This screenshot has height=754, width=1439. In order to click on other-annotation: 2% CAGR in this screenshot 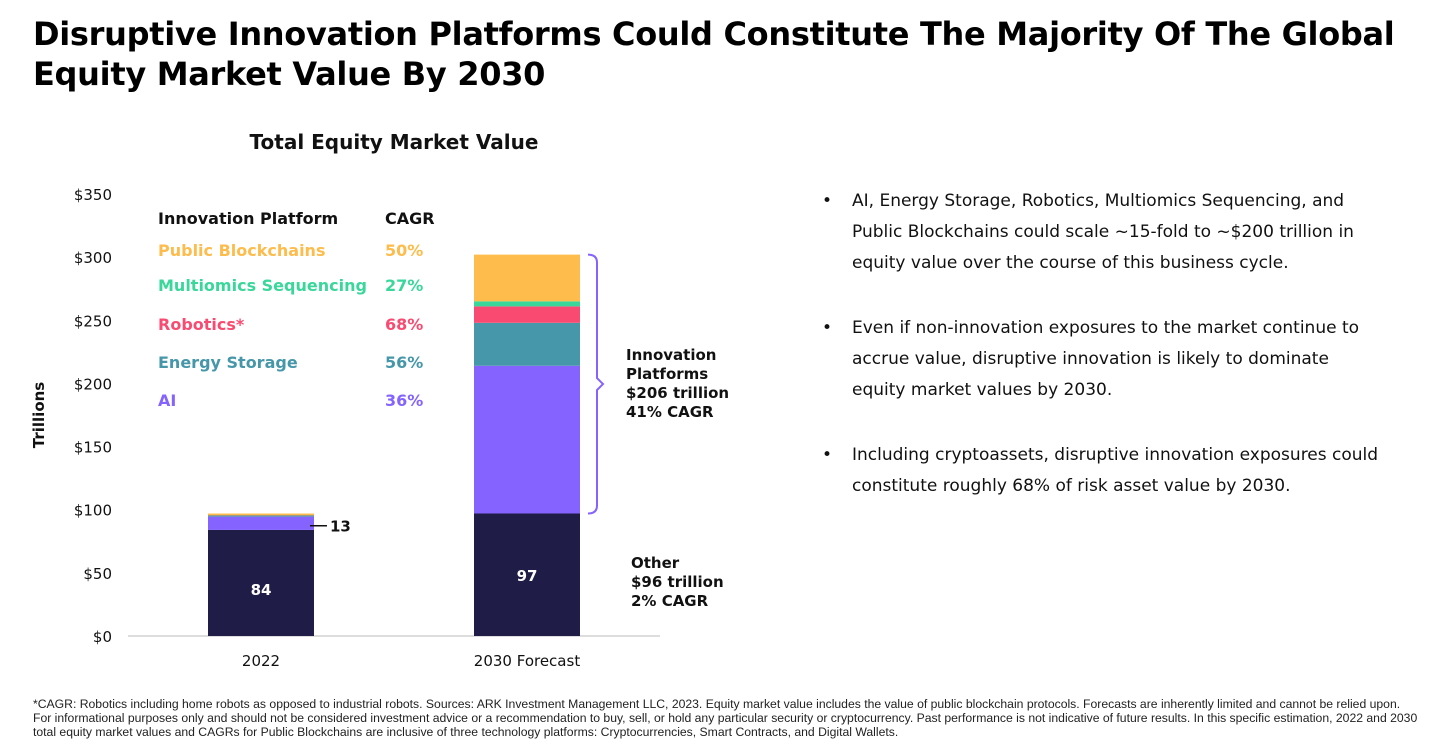, I will do `click(670, 601)`.